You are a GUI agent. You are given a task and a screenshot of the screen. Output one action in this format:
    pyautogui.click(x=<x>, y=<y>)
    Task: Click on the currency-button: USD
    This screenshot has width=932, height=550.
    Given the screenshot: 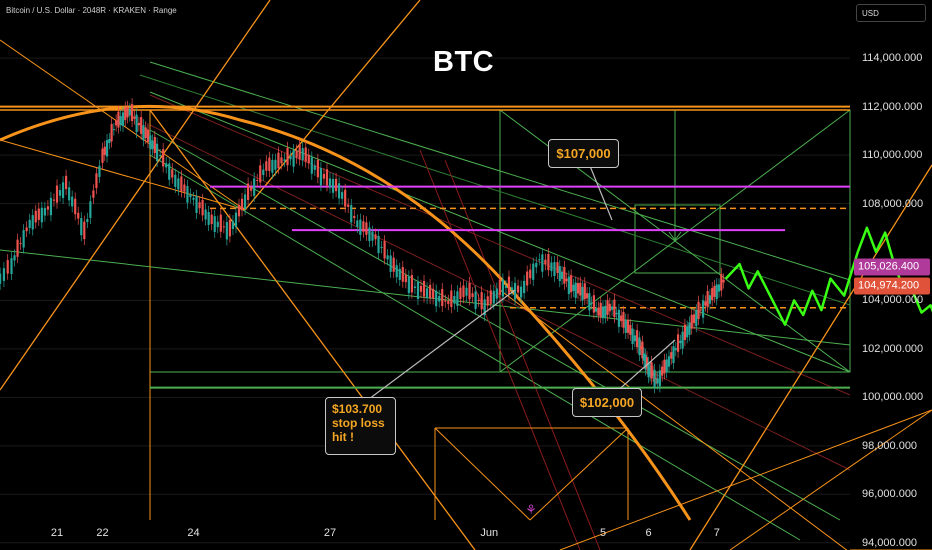 What is the action you would take?
    pyautogui.click(x=891, y=13)
    